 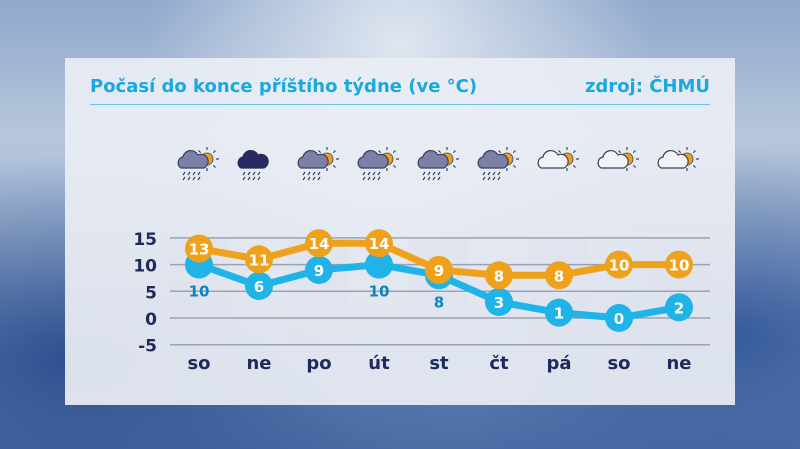 What do you see at coordinates (318, 363) in the screenshot?
I see `x-tick-label: po` at bounding box center [318, 363].